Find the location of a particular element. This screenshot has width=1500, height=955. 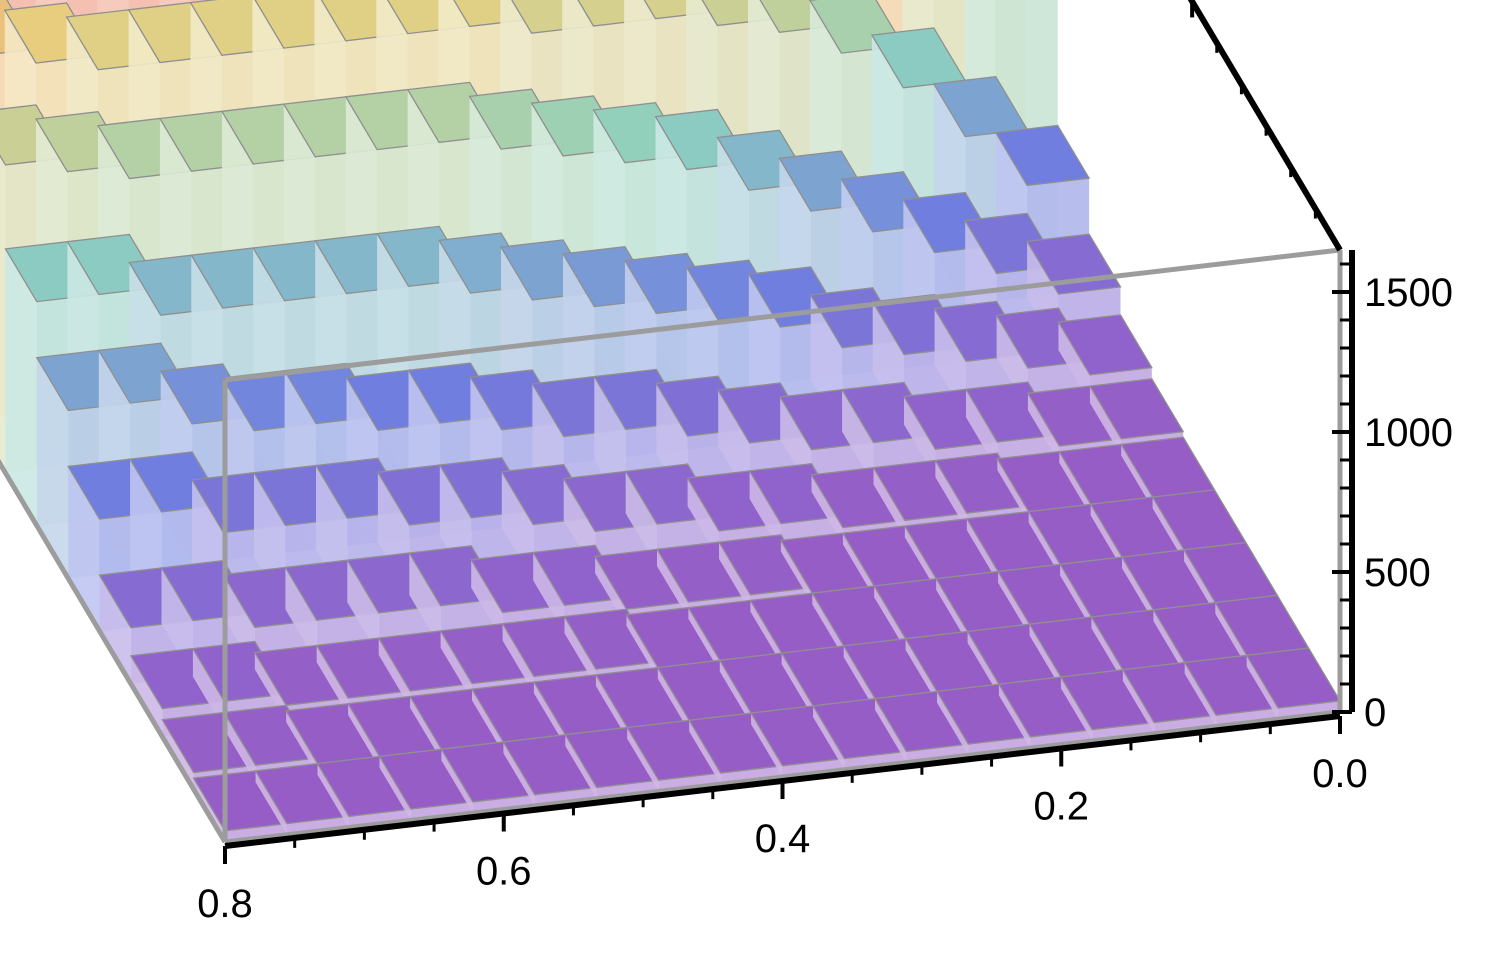

z-tick-label: 0 is located at coordinates (1375, 713).